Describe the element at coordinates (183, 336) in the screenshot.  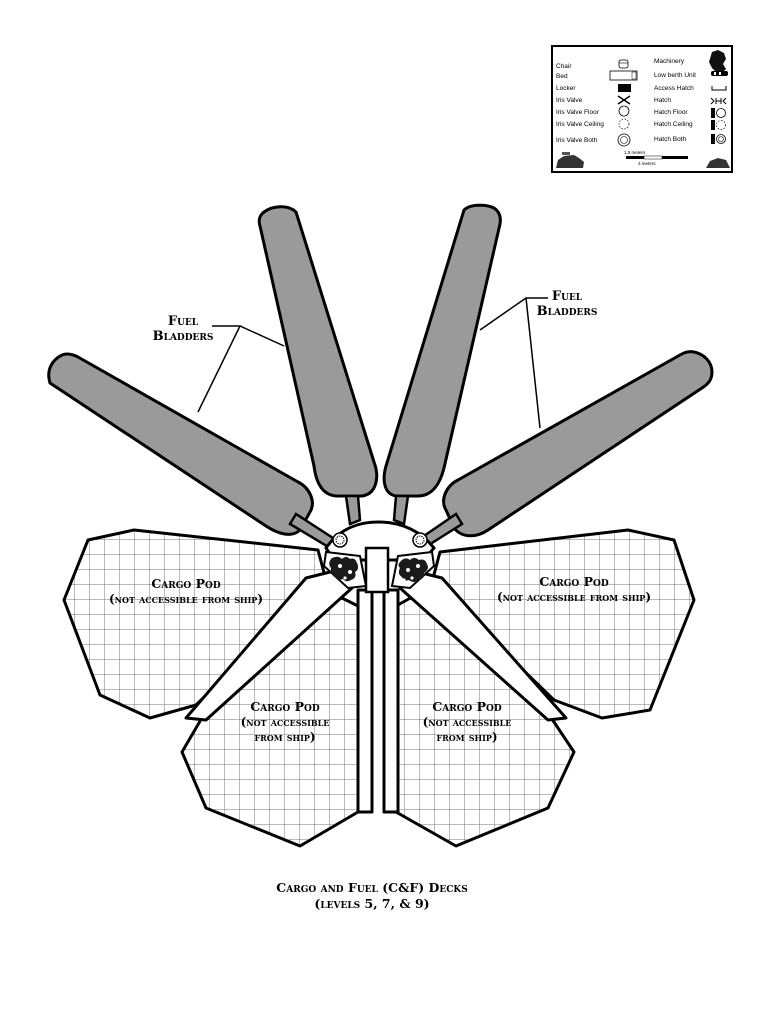
I see `fuel-bladders-left-label-line2: Bladders` at that location.